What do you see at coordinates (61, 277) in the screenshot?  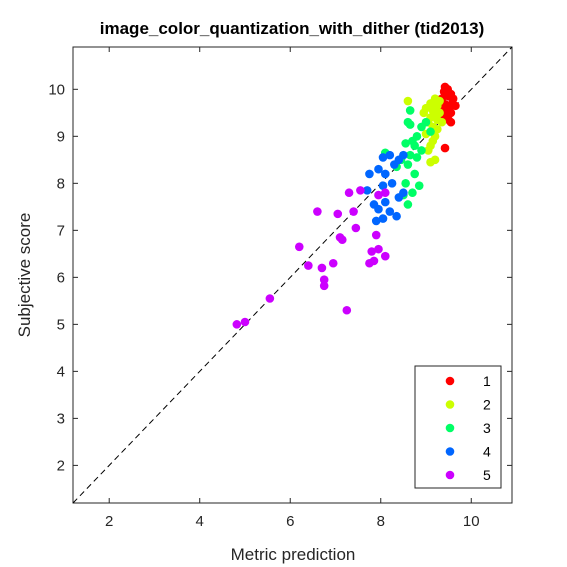 I see `y-tick-label: 6` at bounding box center [61, 277].